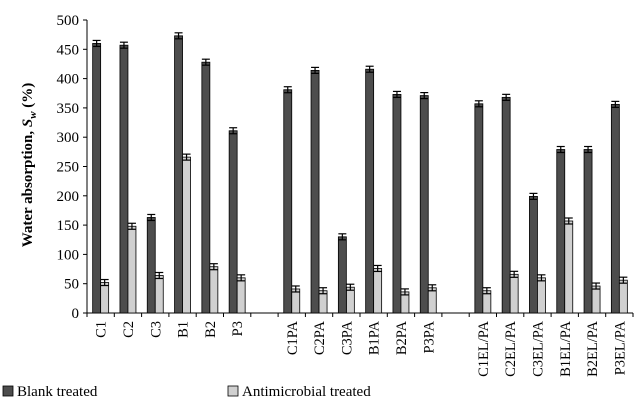 Image resolution: width=635 pixels, height=407 pixels. I want to click on y-axis-label-symbol: S, so click(28, 123).